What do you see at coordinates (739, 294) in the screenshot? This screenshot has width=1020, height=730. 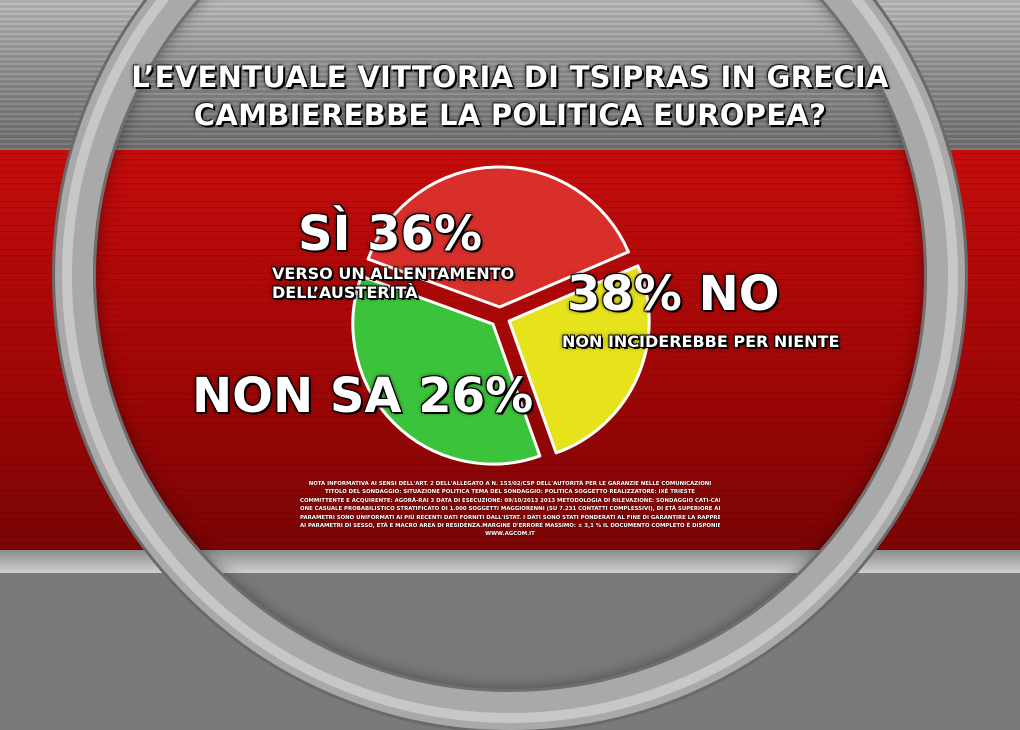 I see `label-no-answer: NO` at bounding box center [739, 294].